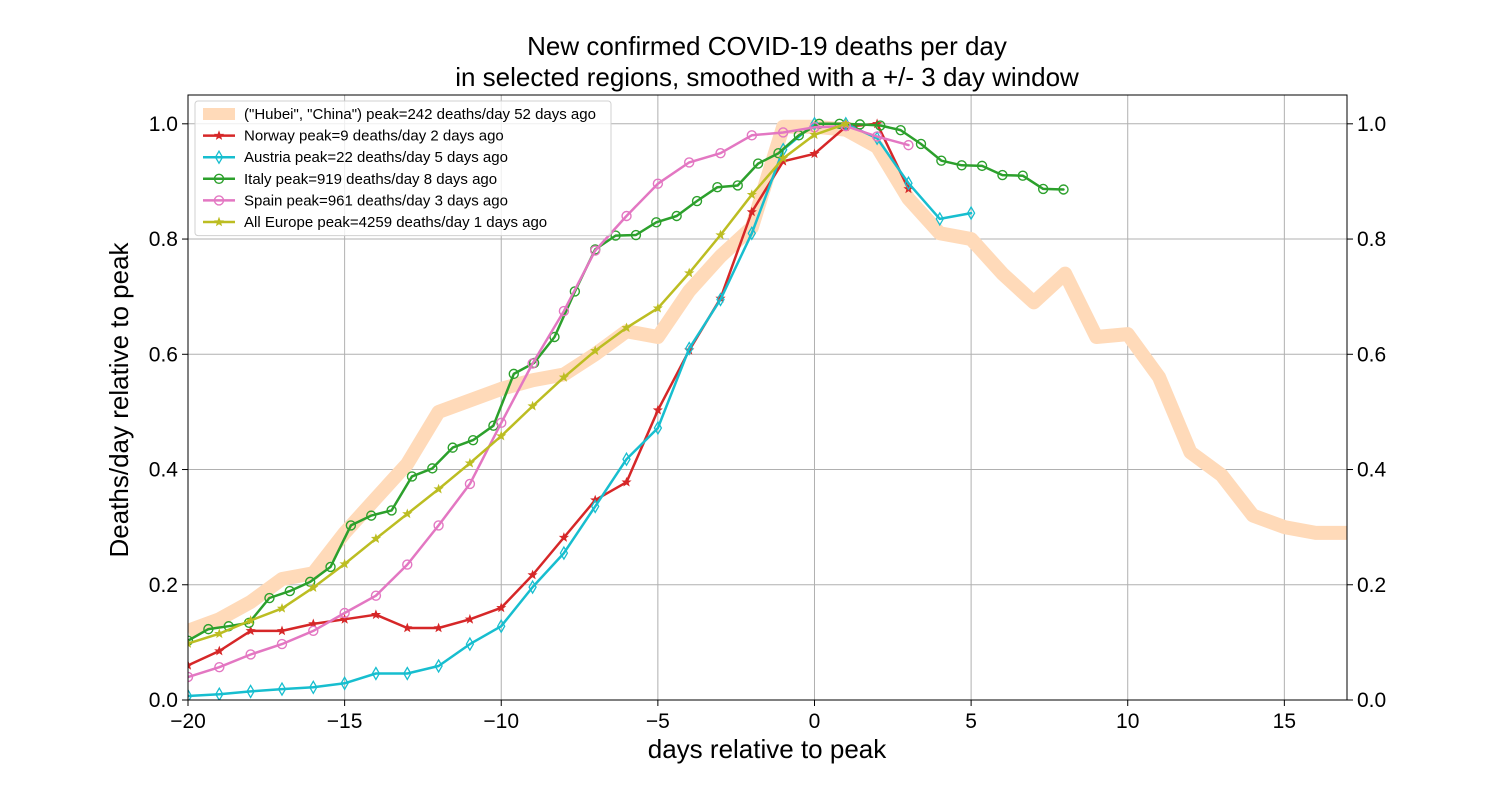 The image size is (1496, 787). Describe the element at coordinates (350, 179) in the screenshot. I see `legend-entry: Italy peak=919 deaths/day 8 days ago` at that location.